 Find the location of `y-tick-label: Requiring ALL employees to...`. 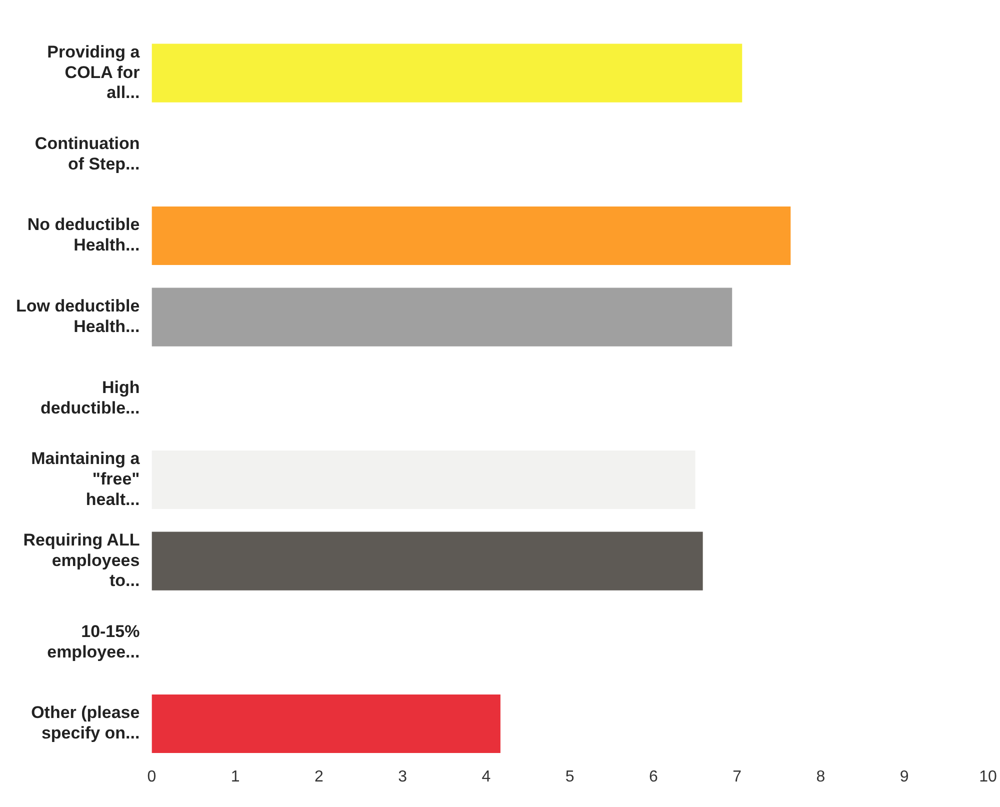

y-tick-label: Requiring ALL employees to... is located at coordinates (81, 560).